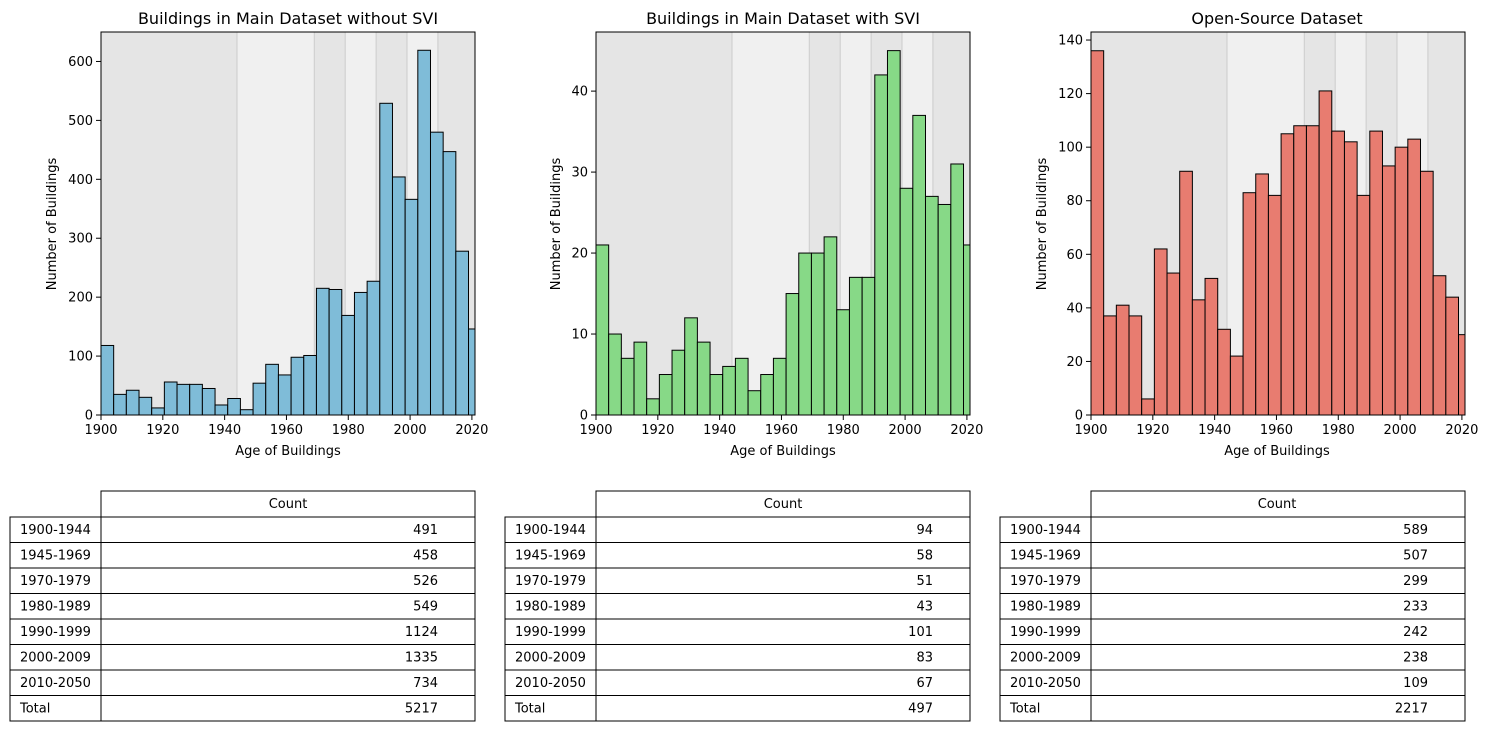 Image resolution: width=1489 pixels, height=731 pixels. I want to click on x-tick-label: 1960, so click(1276, 430).